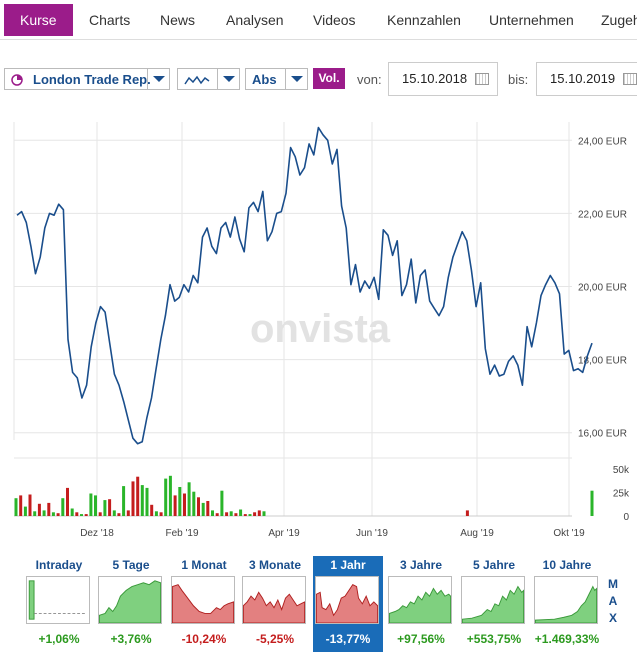  Describe the element at coordinates (320, 329) in the screenshot. I see `watermark: onvista` at that location.